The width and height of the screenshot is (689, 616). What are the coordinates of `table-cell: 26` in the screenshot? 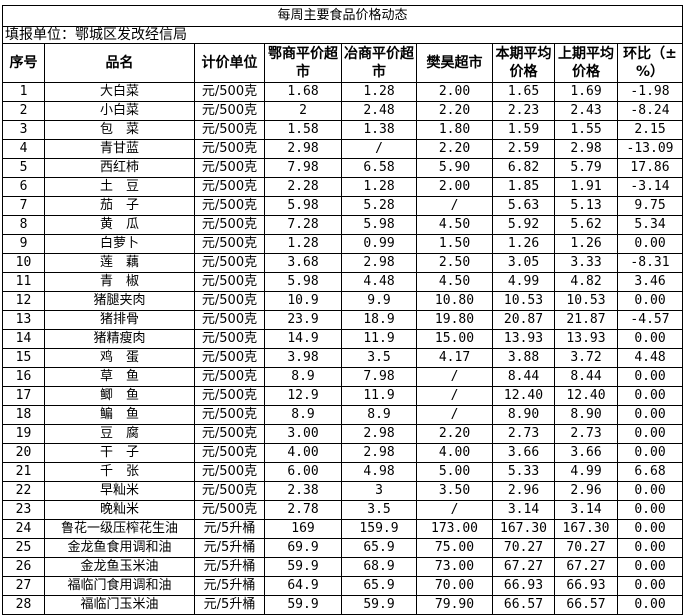 It's located at (23, 567).